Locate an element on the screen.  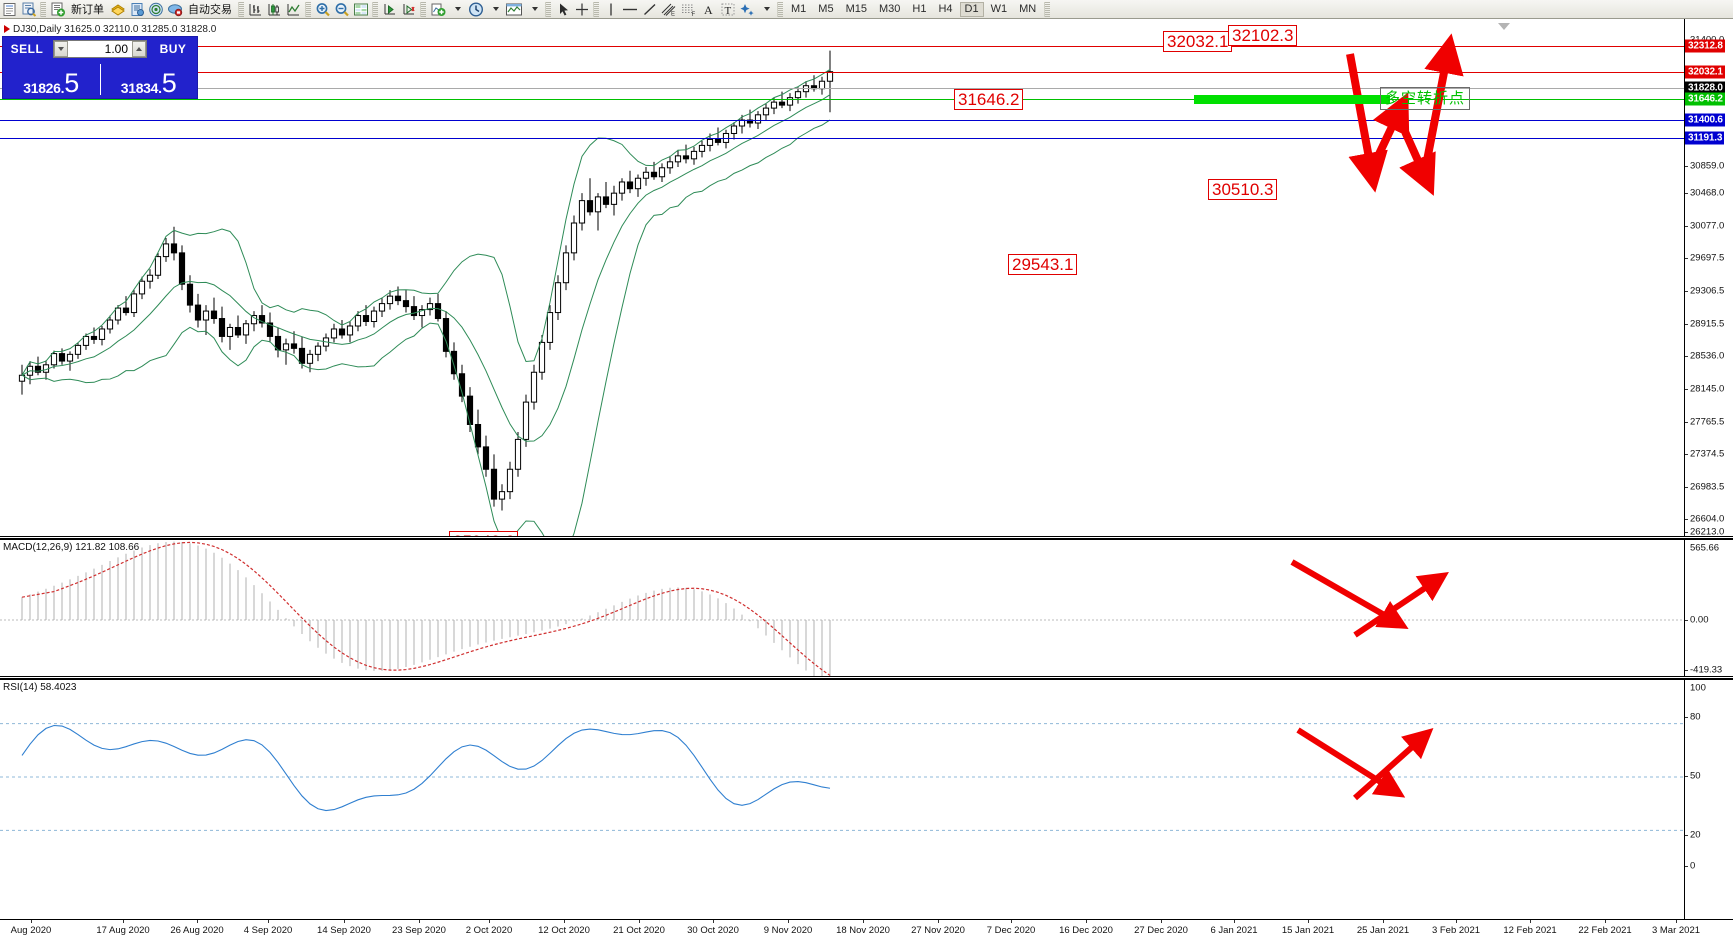
volume-stepper: 1.00 is located at coordinates (100, 49).